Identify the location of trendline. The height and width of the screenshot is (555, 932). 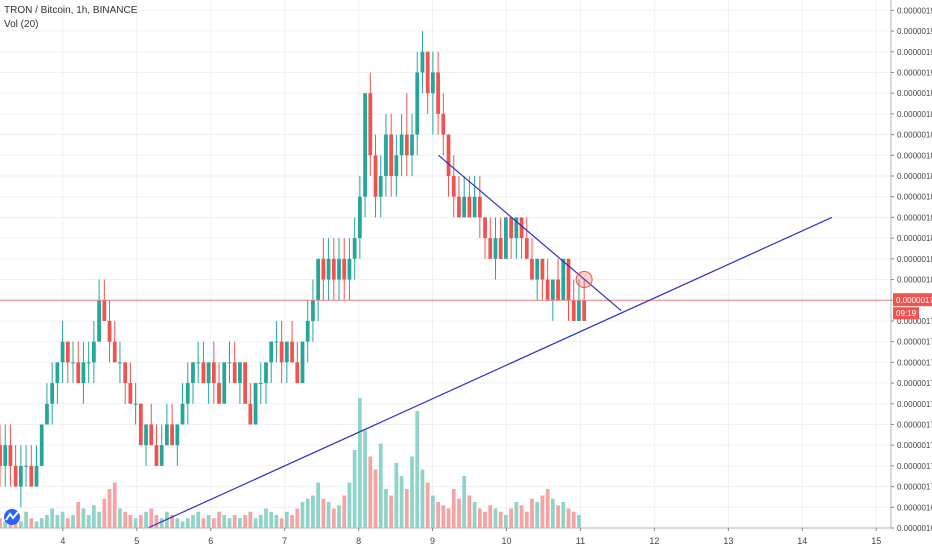
(530, 233).